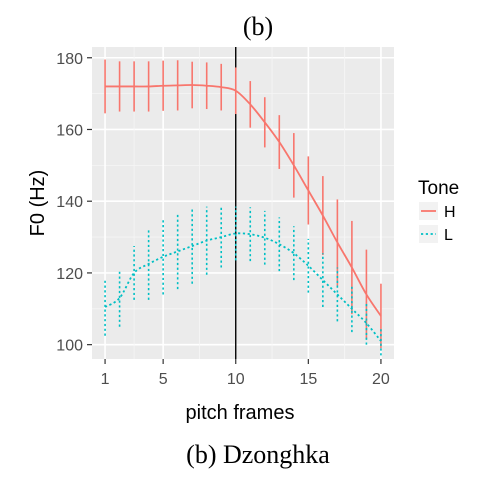 This screenshot has width=478, height=477. I want to click on x-tick-label: 10, so click(236, 379).